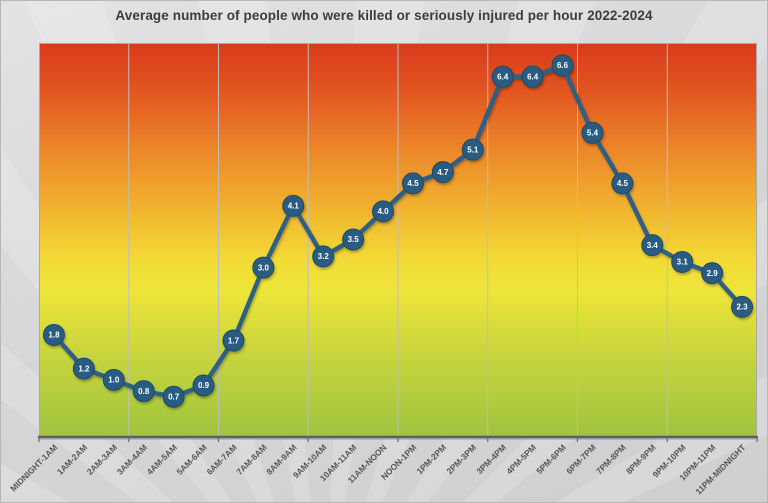 Image resolution: width=768 pixels, height=503 pixels. I want to click on x-axis-label: 5AM-6AM, so click(191, 459).